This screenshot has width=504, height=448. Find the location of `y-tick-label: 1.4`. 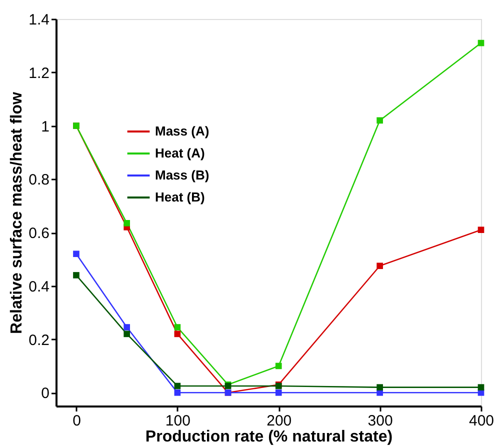

y-tick-label: 1.4 is located at coordinates (39, 20).